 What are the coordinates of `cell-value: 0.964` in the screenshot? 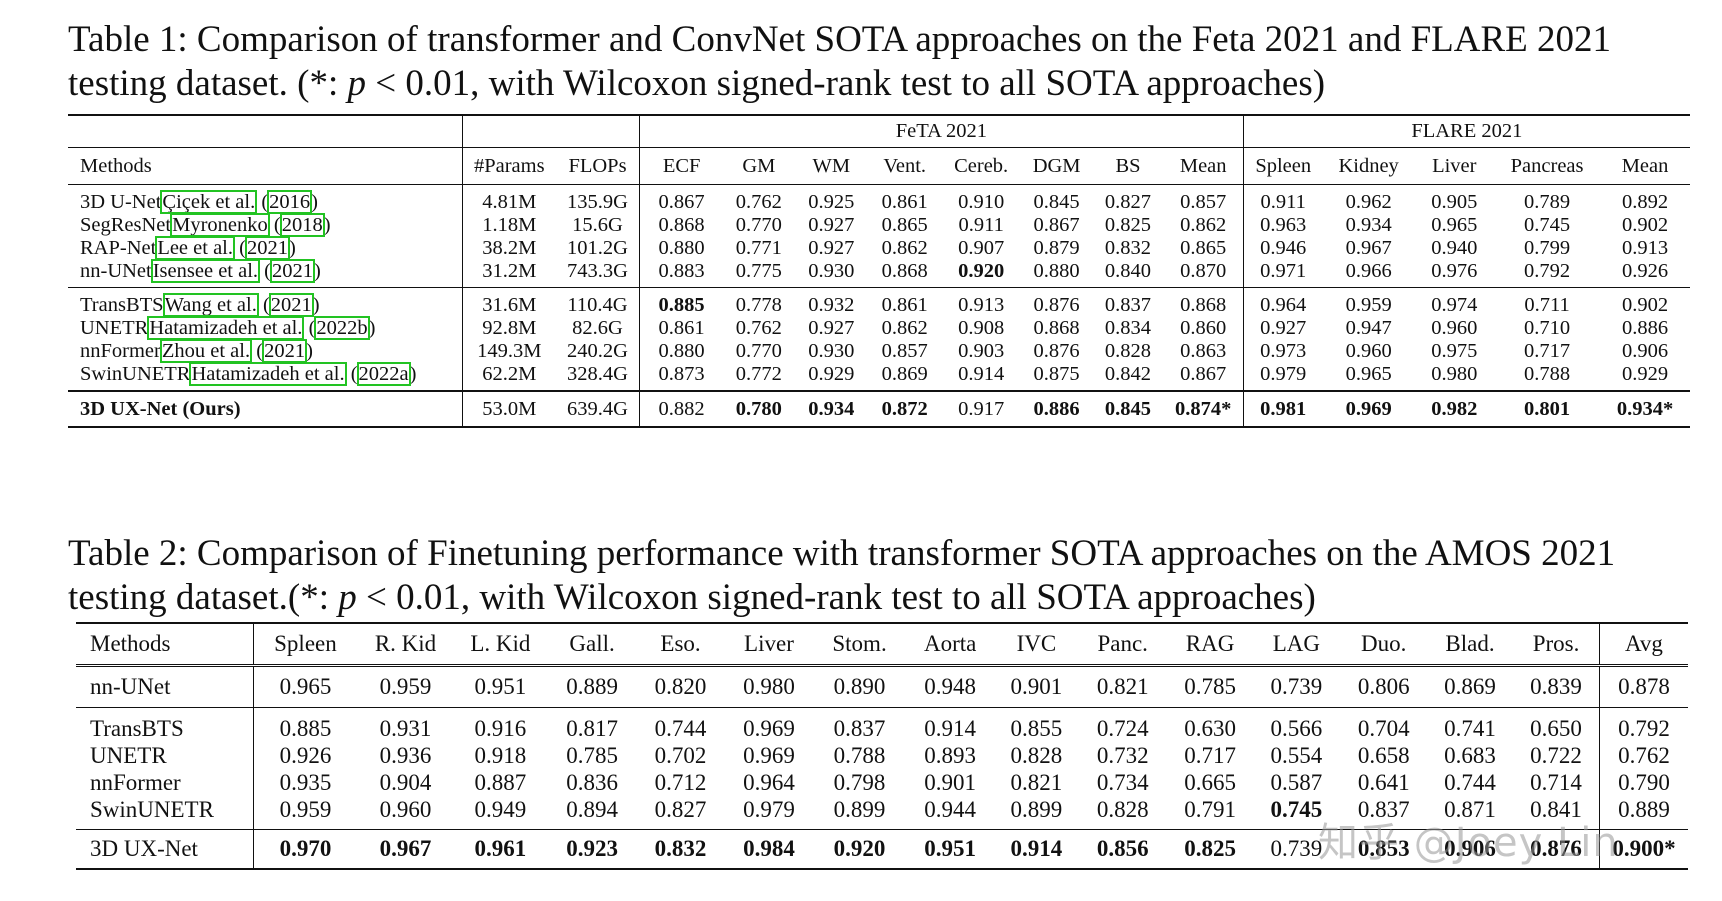 It's located at (1283, 305).